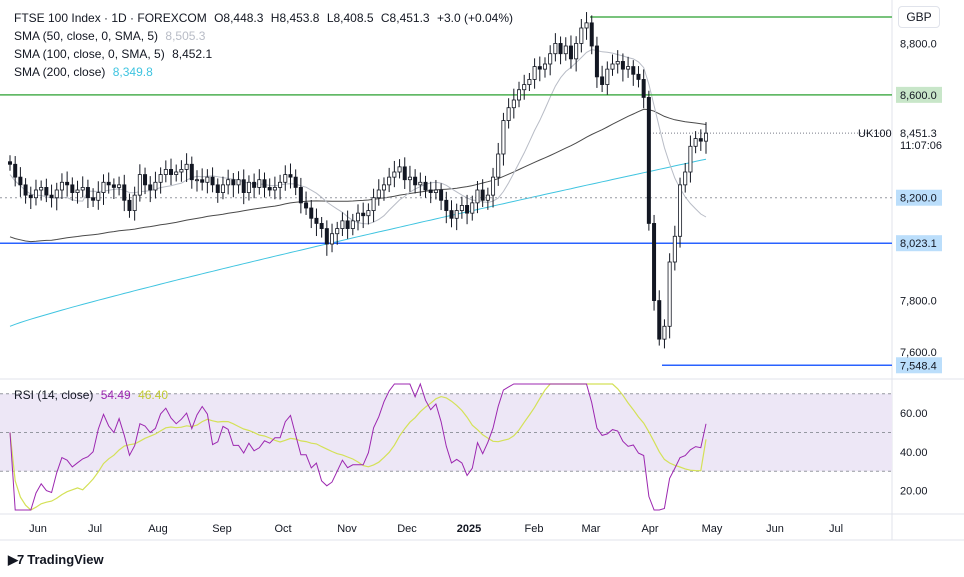 This screenshot has width=964, height=577. What do you see at coordinates (918, 366) in the screenshot?
I see `level-label: 7,548.4` at bounding box center [918, 366].